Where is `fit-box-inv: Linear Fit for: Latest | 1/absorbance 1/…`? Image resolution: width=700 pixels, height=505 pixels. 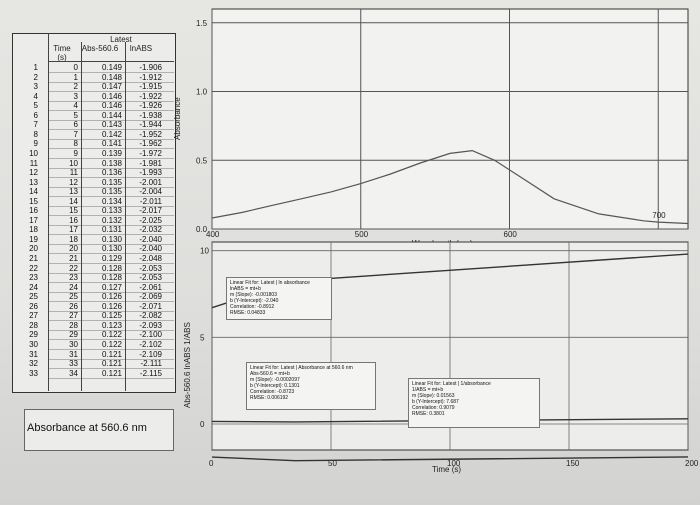 fit-box-inv: Linear Fit for: Latest | 1/absorbance 1/… is located at coordinates (474, 403).